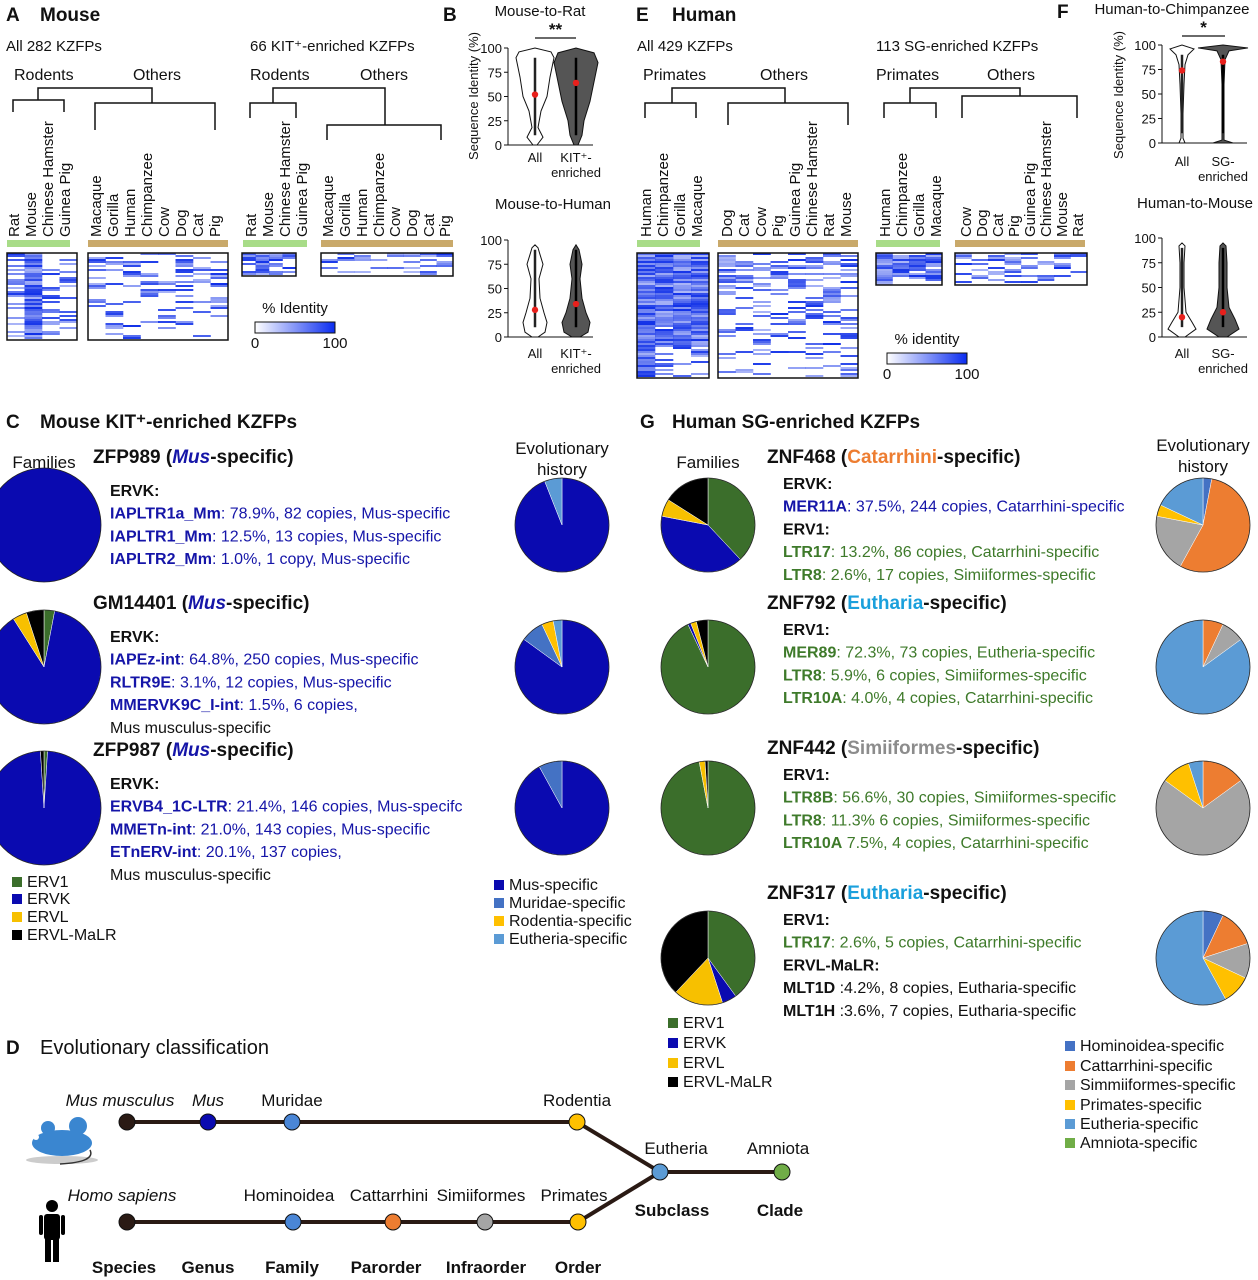 The image size is (1258, 1280). What do you see at coordinates (72, 935) in the screenshot?
I see `legend-label: ERVL-MaLR` at bounding box center [72, 935].